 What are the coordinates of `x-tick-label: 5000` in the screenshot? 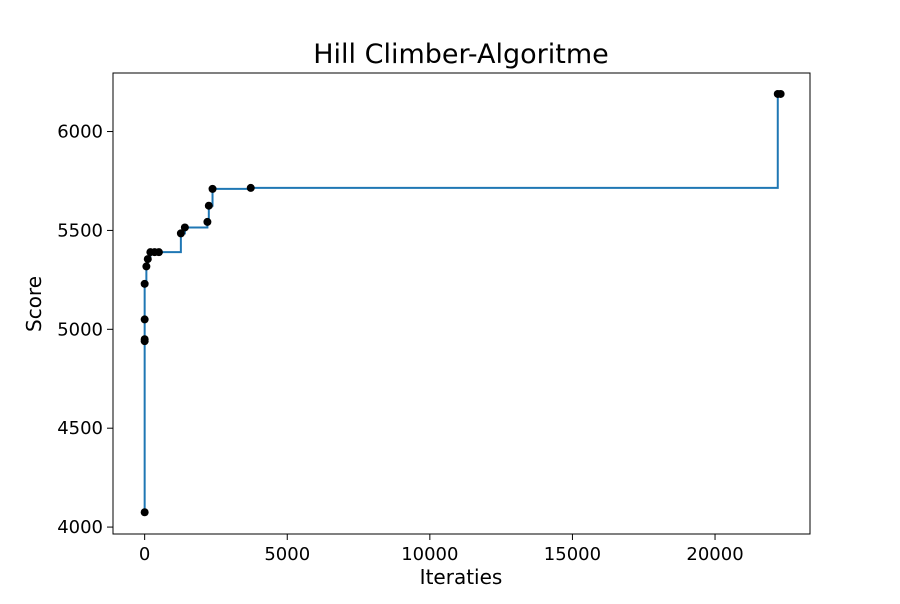 It's located at (287, 554).